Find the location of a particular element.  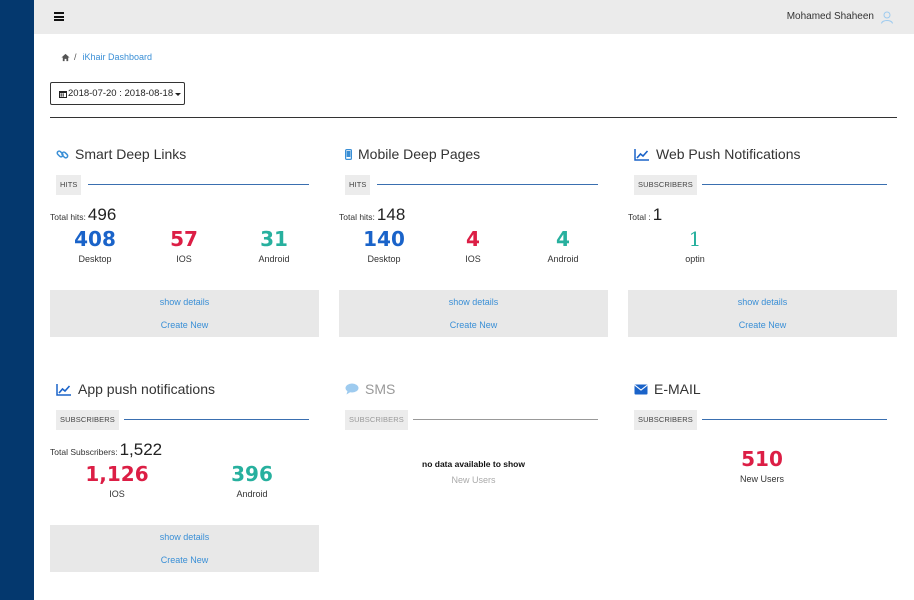

total-subscribers: Total :1 is located at coordinates (645, 214).